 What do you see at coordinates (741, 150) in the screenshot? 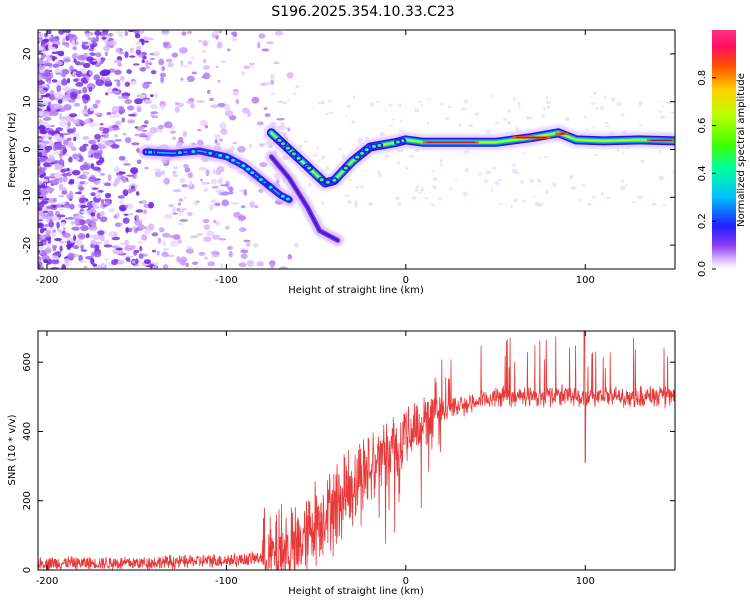
I see `colorbar-label: Normalized spectral amplitude` at bounding box center [741, 150].